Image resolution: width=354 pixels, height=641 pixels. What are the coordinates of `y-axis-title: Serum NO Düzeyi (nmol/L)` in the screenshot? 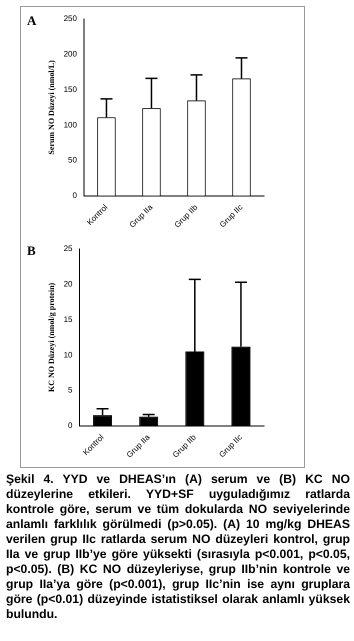 It's located at (51, 107).